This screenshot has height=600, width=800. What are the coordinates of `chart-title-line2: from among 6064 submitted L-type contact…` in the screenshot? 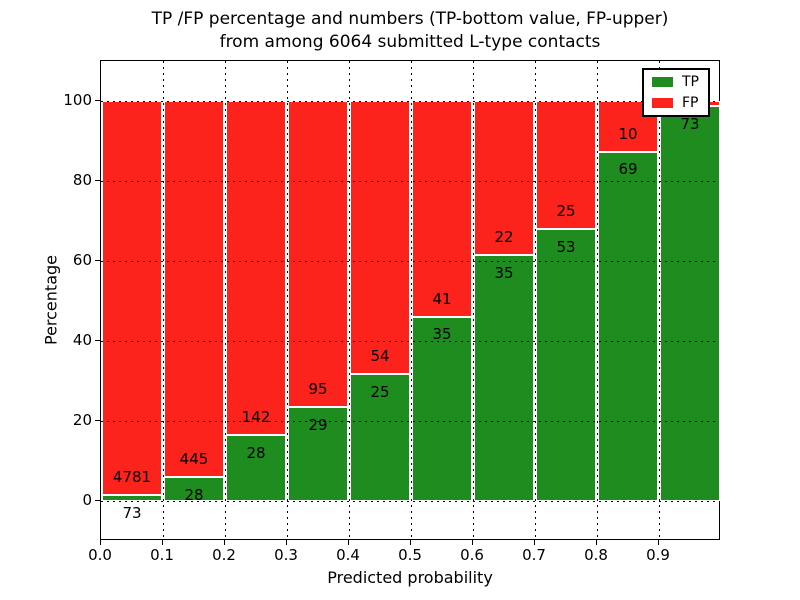 It's located at (410, 42).